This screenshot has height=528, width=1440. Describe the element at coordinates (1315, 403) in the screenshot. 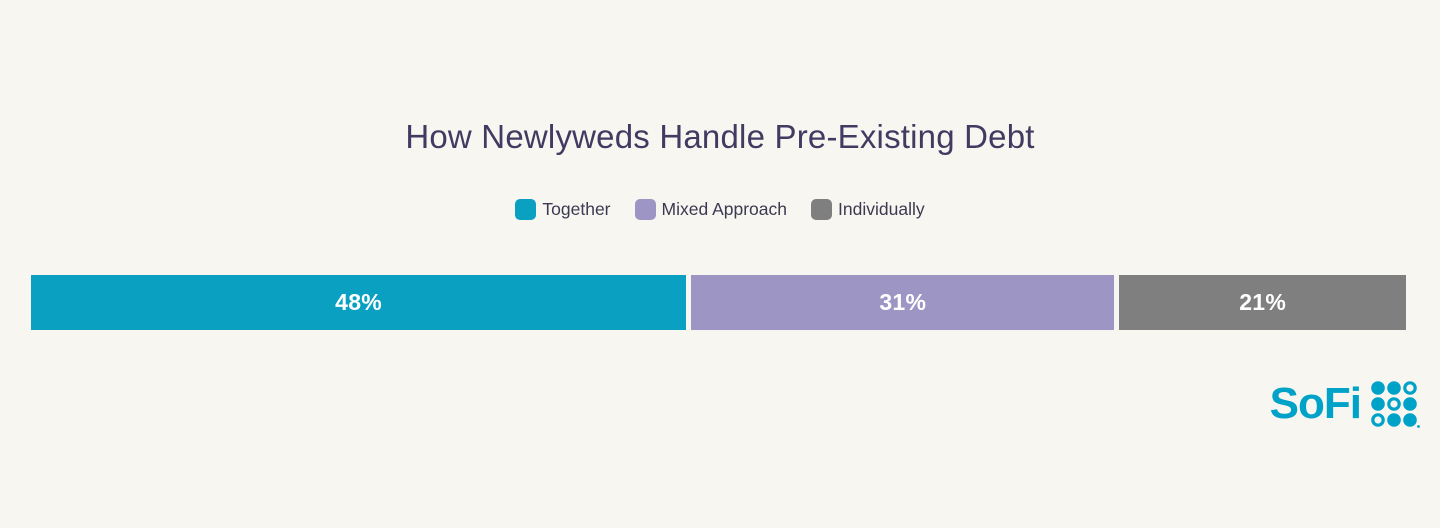

I see `sofi-logo-text: SoFi` at that location.